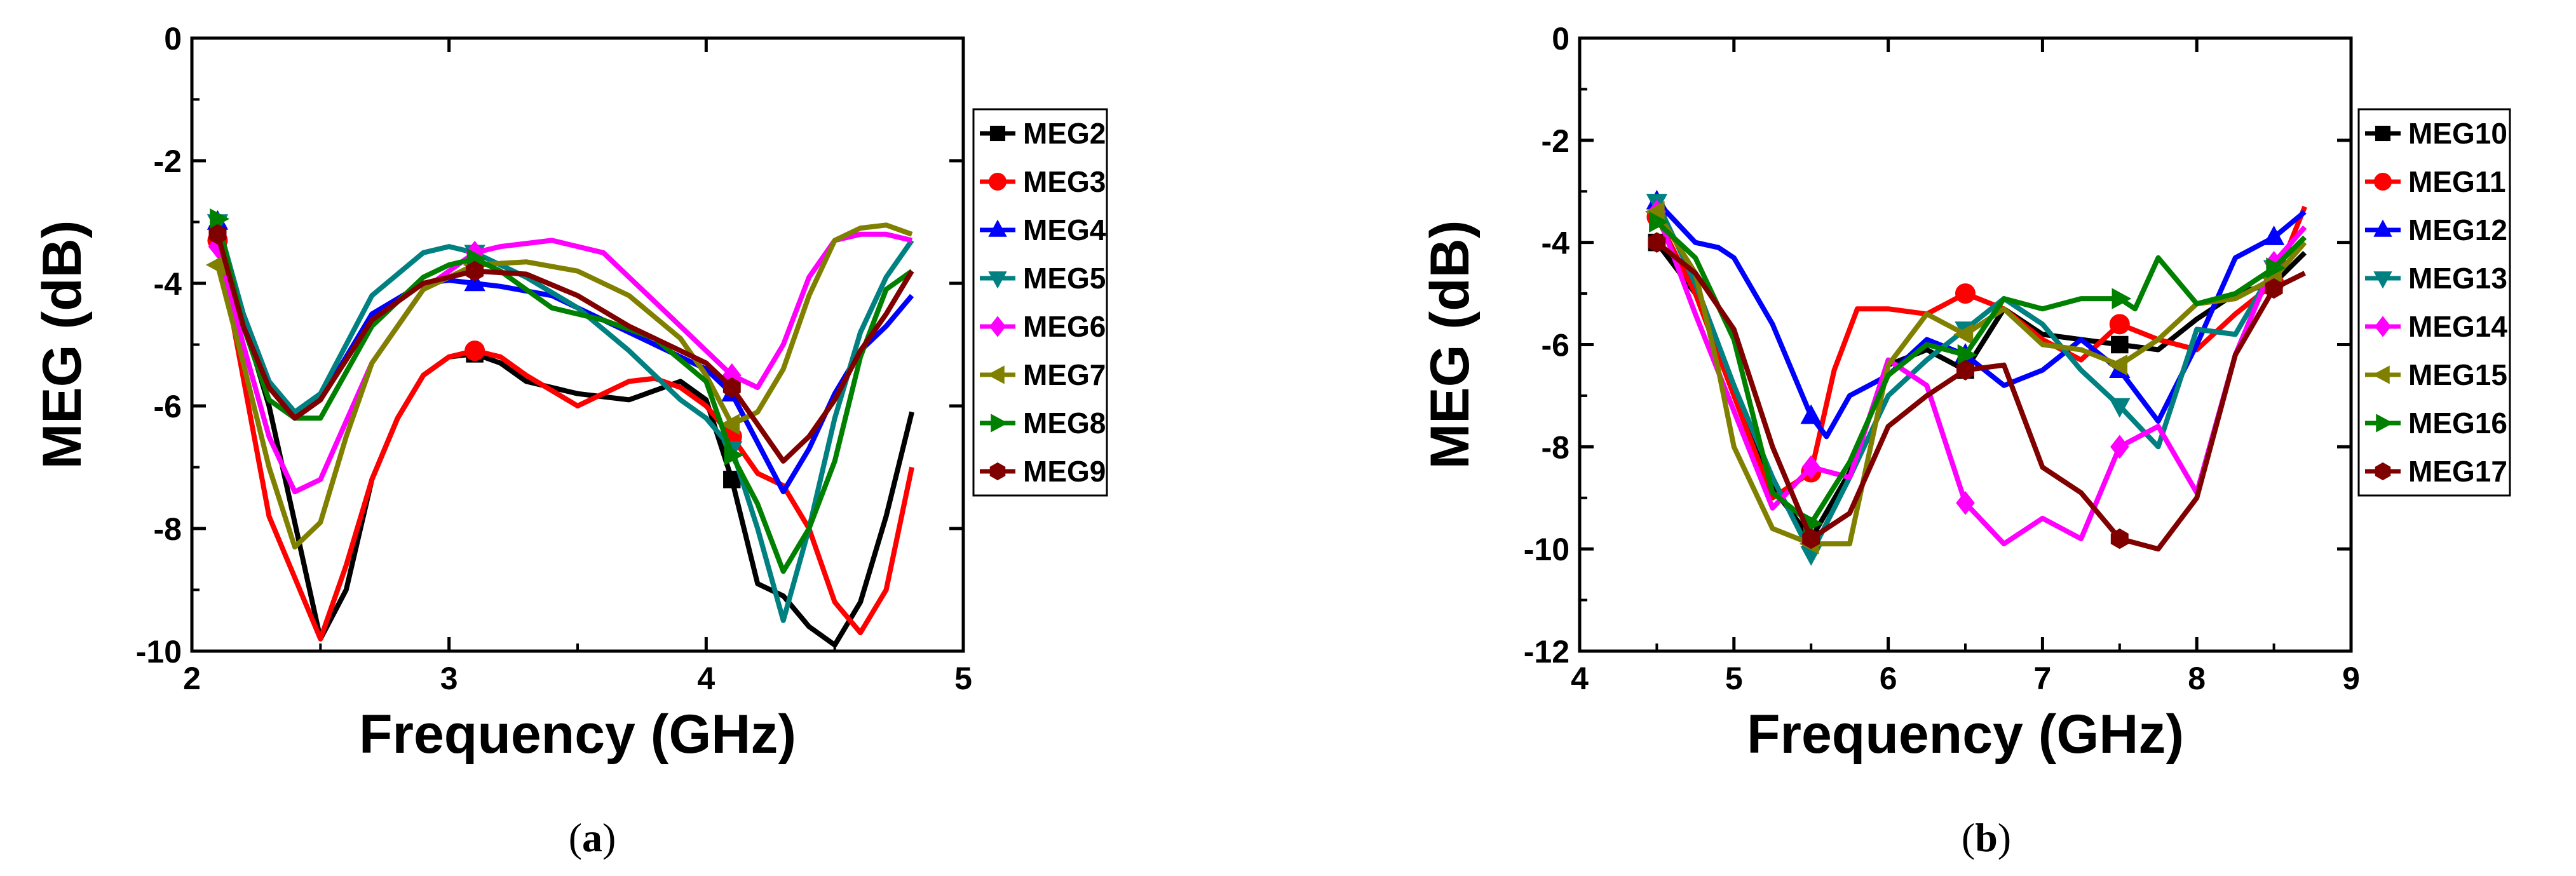 This screenshot has width=2576, height=876. Describe the element at coordinates (2457, 278) in the screenshot. I see `legend-label: MEG13` at that location.